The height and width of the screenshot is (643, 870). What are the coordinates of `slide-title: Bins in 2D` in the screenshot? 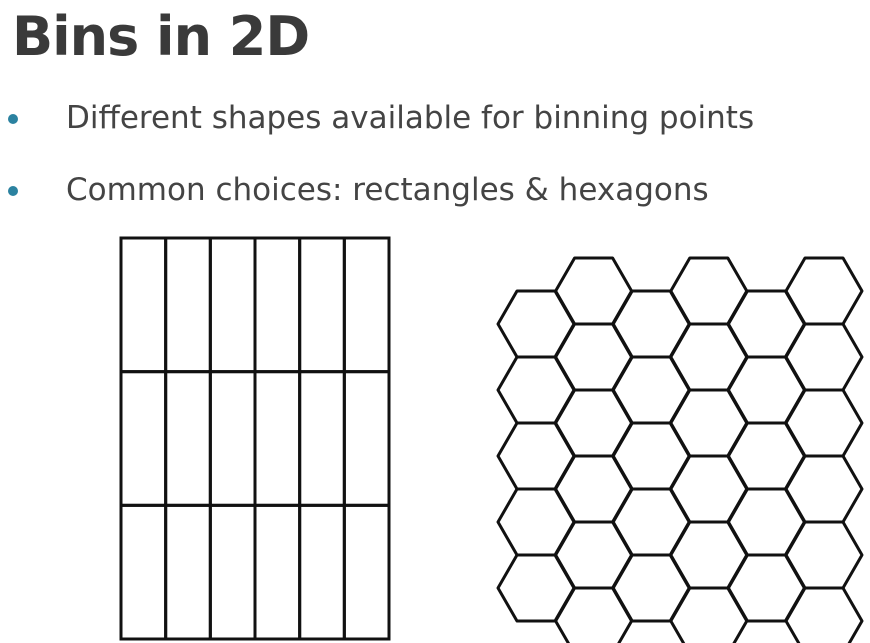 It's located at (161, 36).